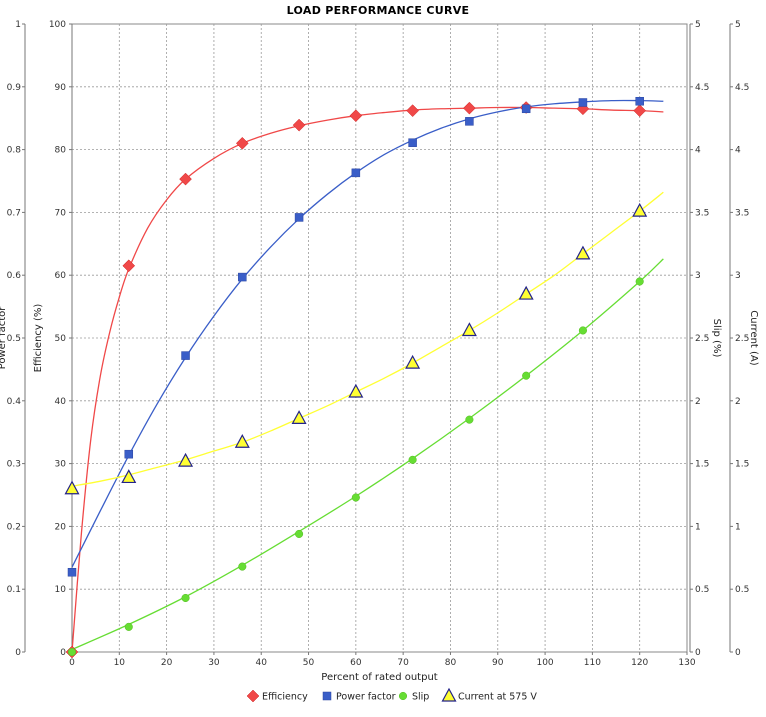  Describe the element at coordinates (753, 337) in the screenshot. I see `right-outer-axis-title: Current (A)` at that location.